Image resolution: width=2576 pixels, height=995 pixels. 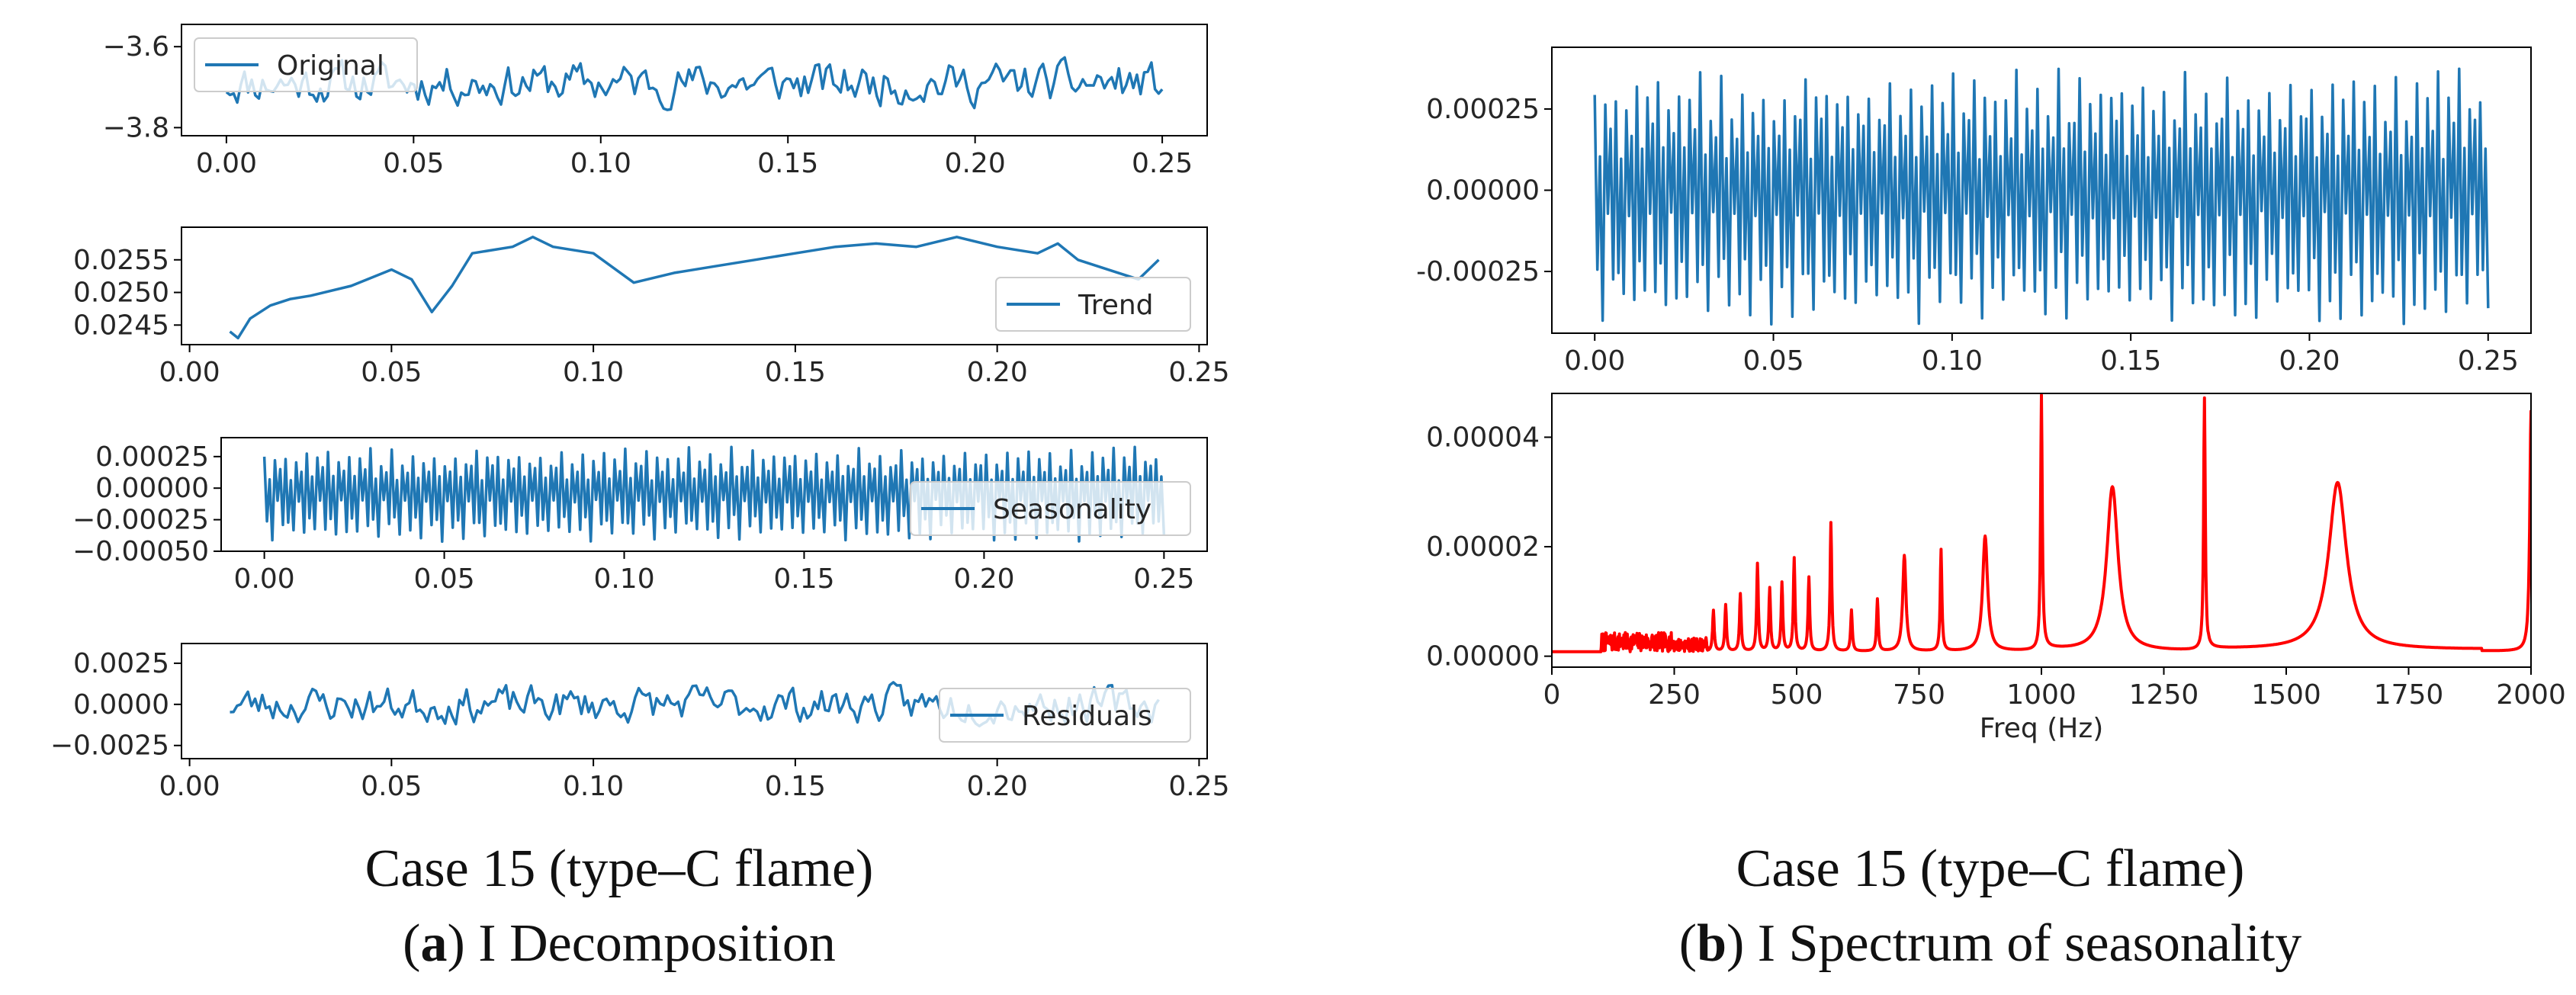 I want to click on trend-ytick-label: 0.0245, so click(x=121, y=325).